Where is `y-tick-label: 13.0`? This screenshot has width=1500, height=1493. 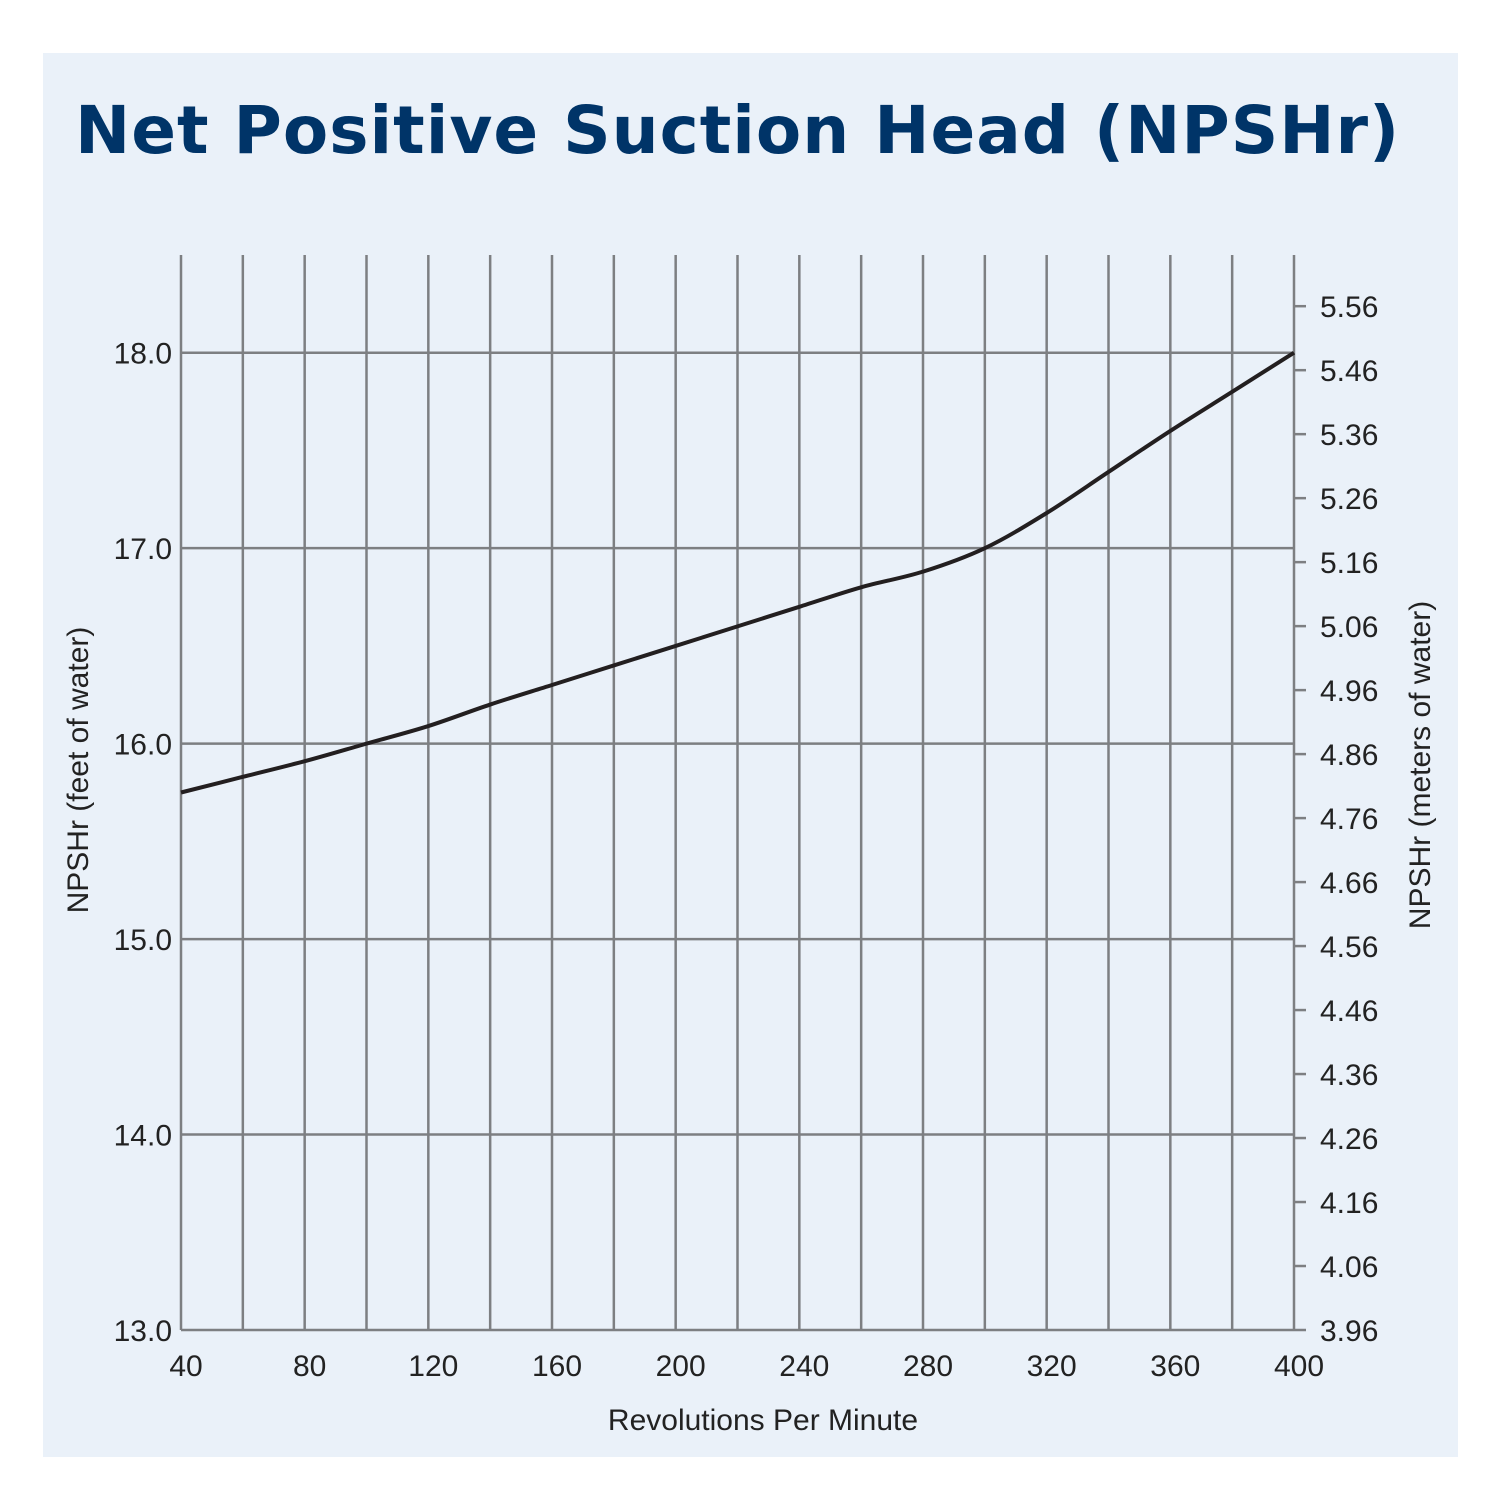
y-tick-label: 13.0 is located at coordinates (143, 1331).